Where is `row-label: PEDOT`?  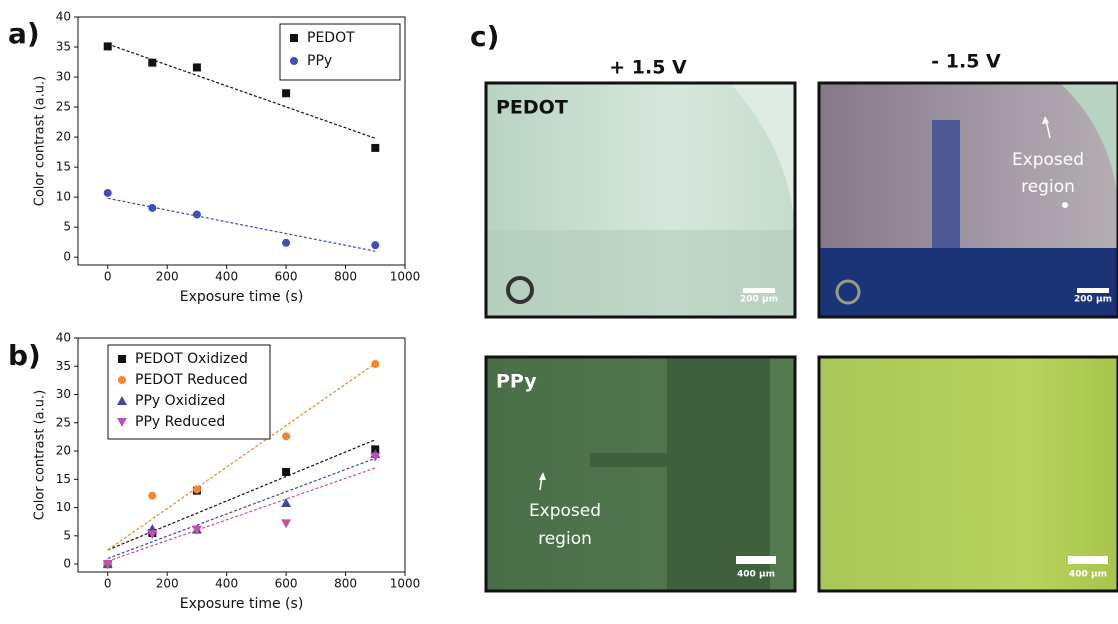 row-label: PEDOT is located at coordinates (532, 108).